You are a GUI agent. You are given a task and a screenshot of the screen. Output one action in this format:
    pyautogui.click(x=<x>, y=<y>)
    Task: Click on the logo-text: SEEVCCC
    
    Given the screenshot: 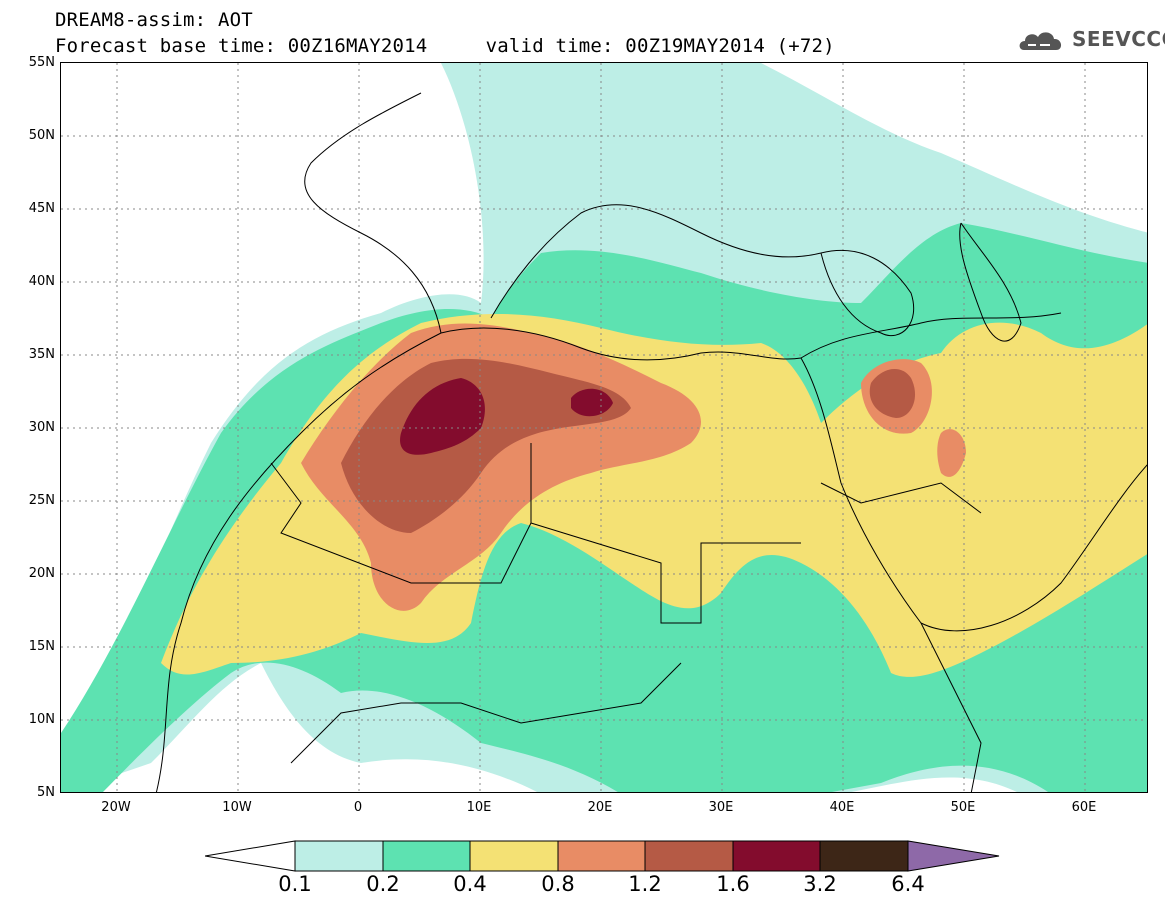 What is the action you would take?
    pyautogui.click(x=1118, y=39)
    